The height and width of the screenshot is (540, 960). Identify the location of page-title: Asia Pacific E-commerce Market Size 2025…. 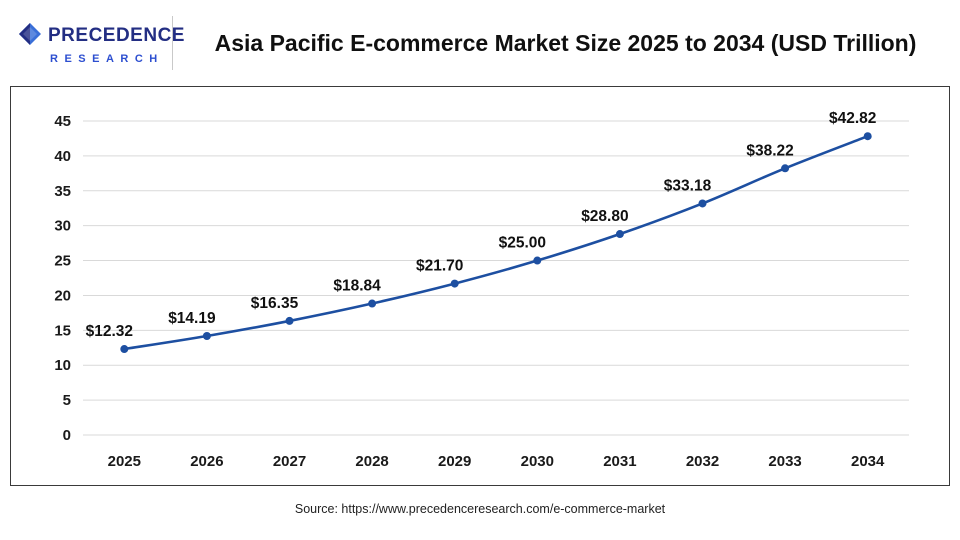
(565, 42).